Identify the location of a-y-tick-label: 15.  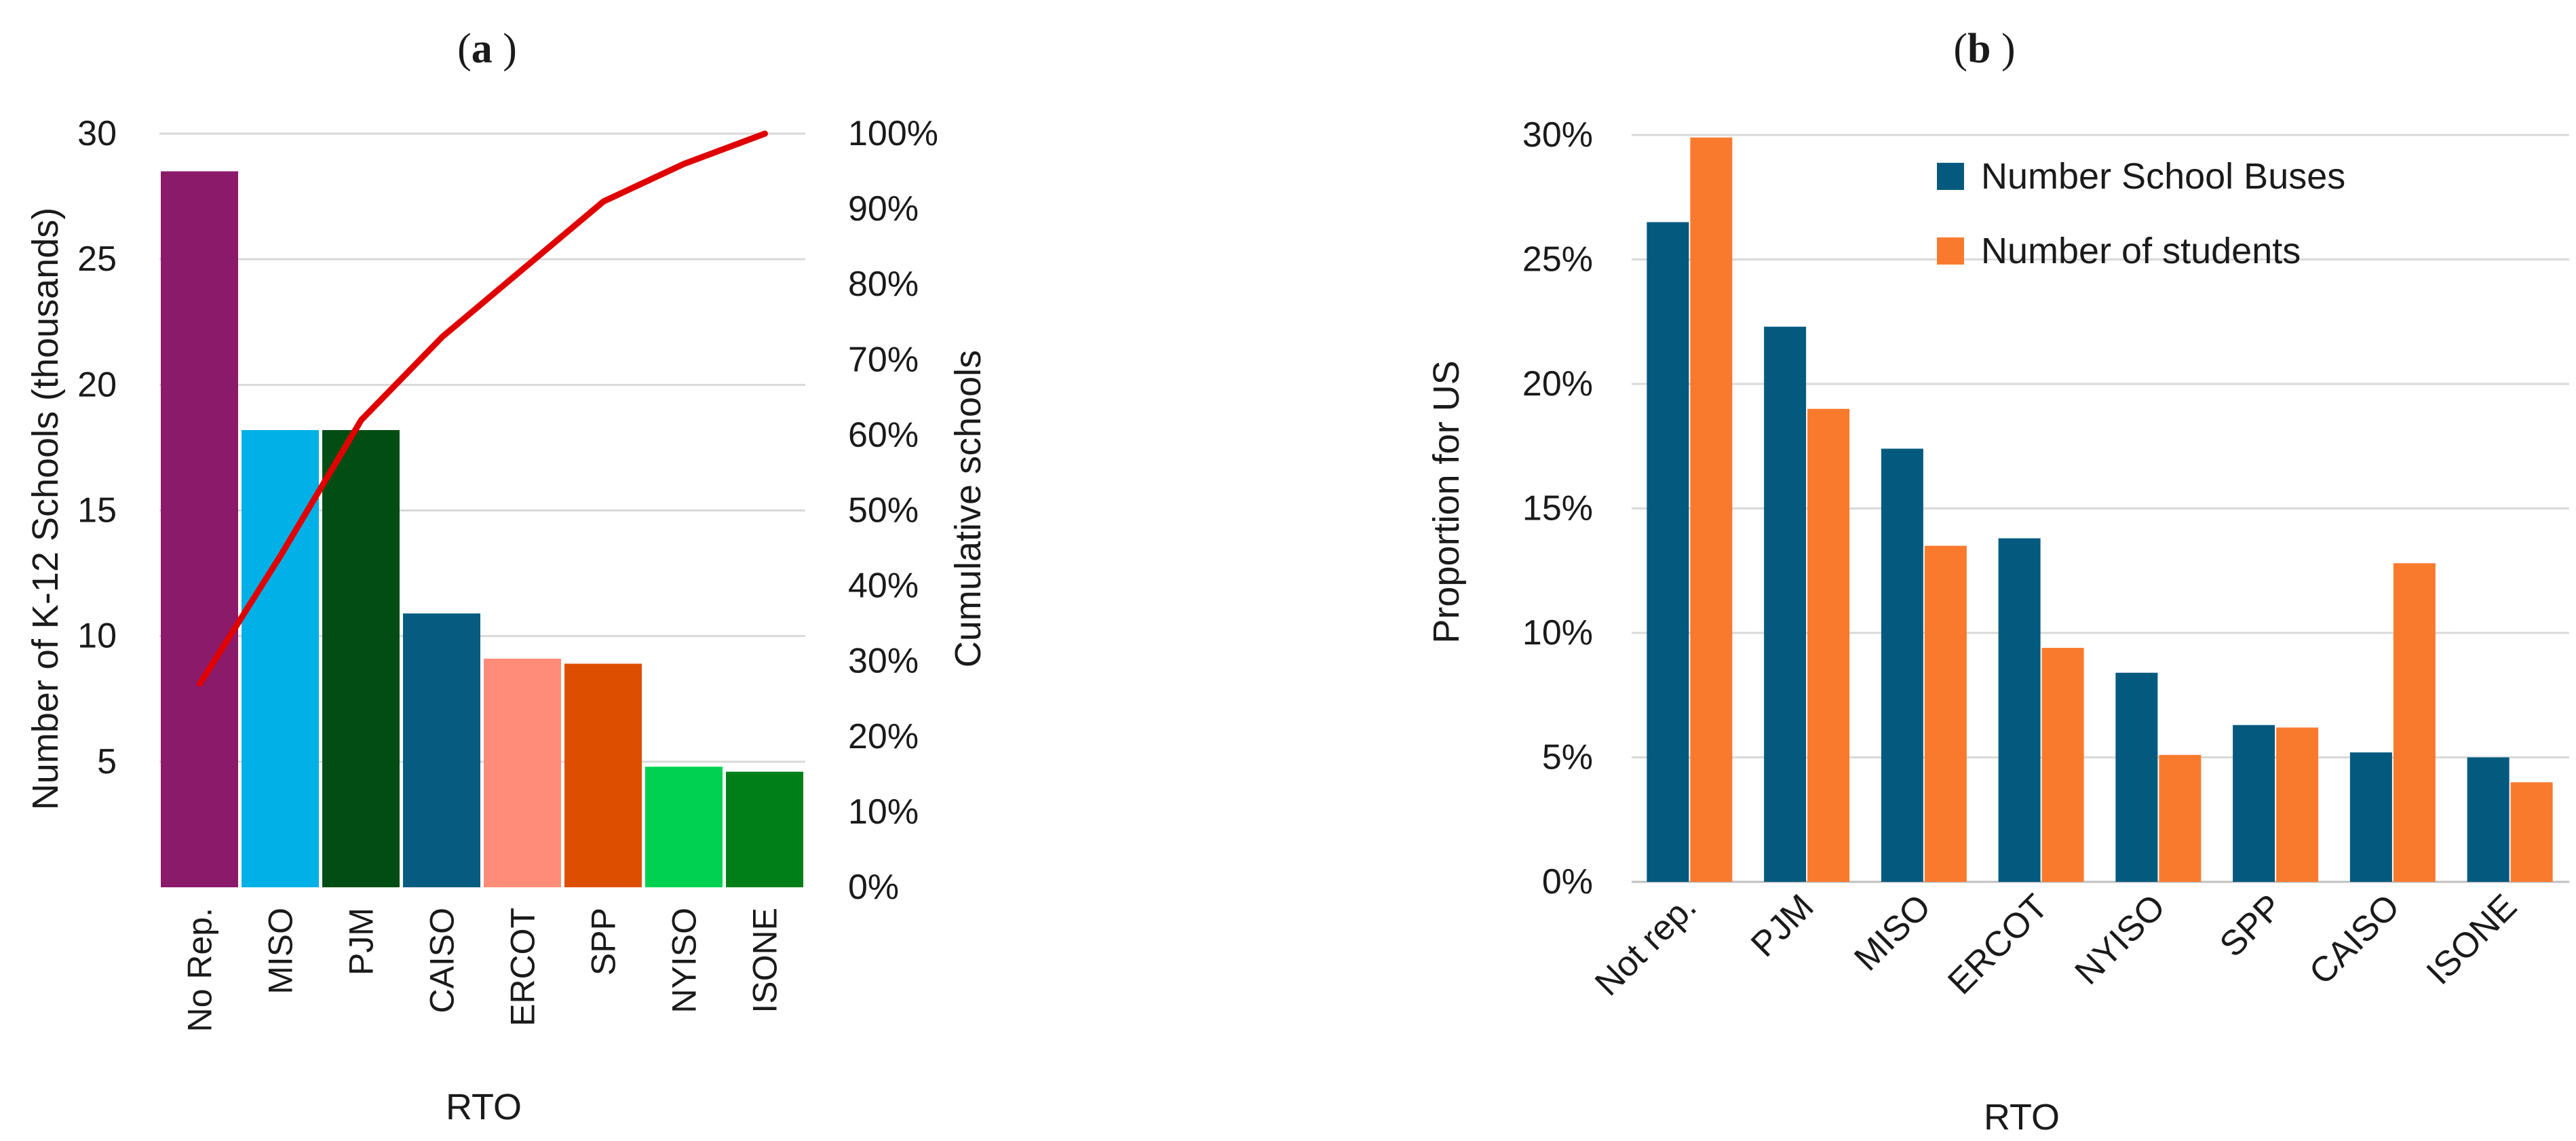
(97, 510).